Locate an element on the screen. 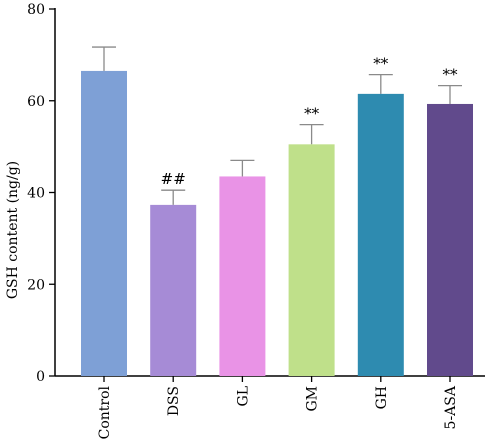 This screenshot has height=443, width=500. y-axis-title: GSH content (ng/g) is located at coordinates (13, 230).